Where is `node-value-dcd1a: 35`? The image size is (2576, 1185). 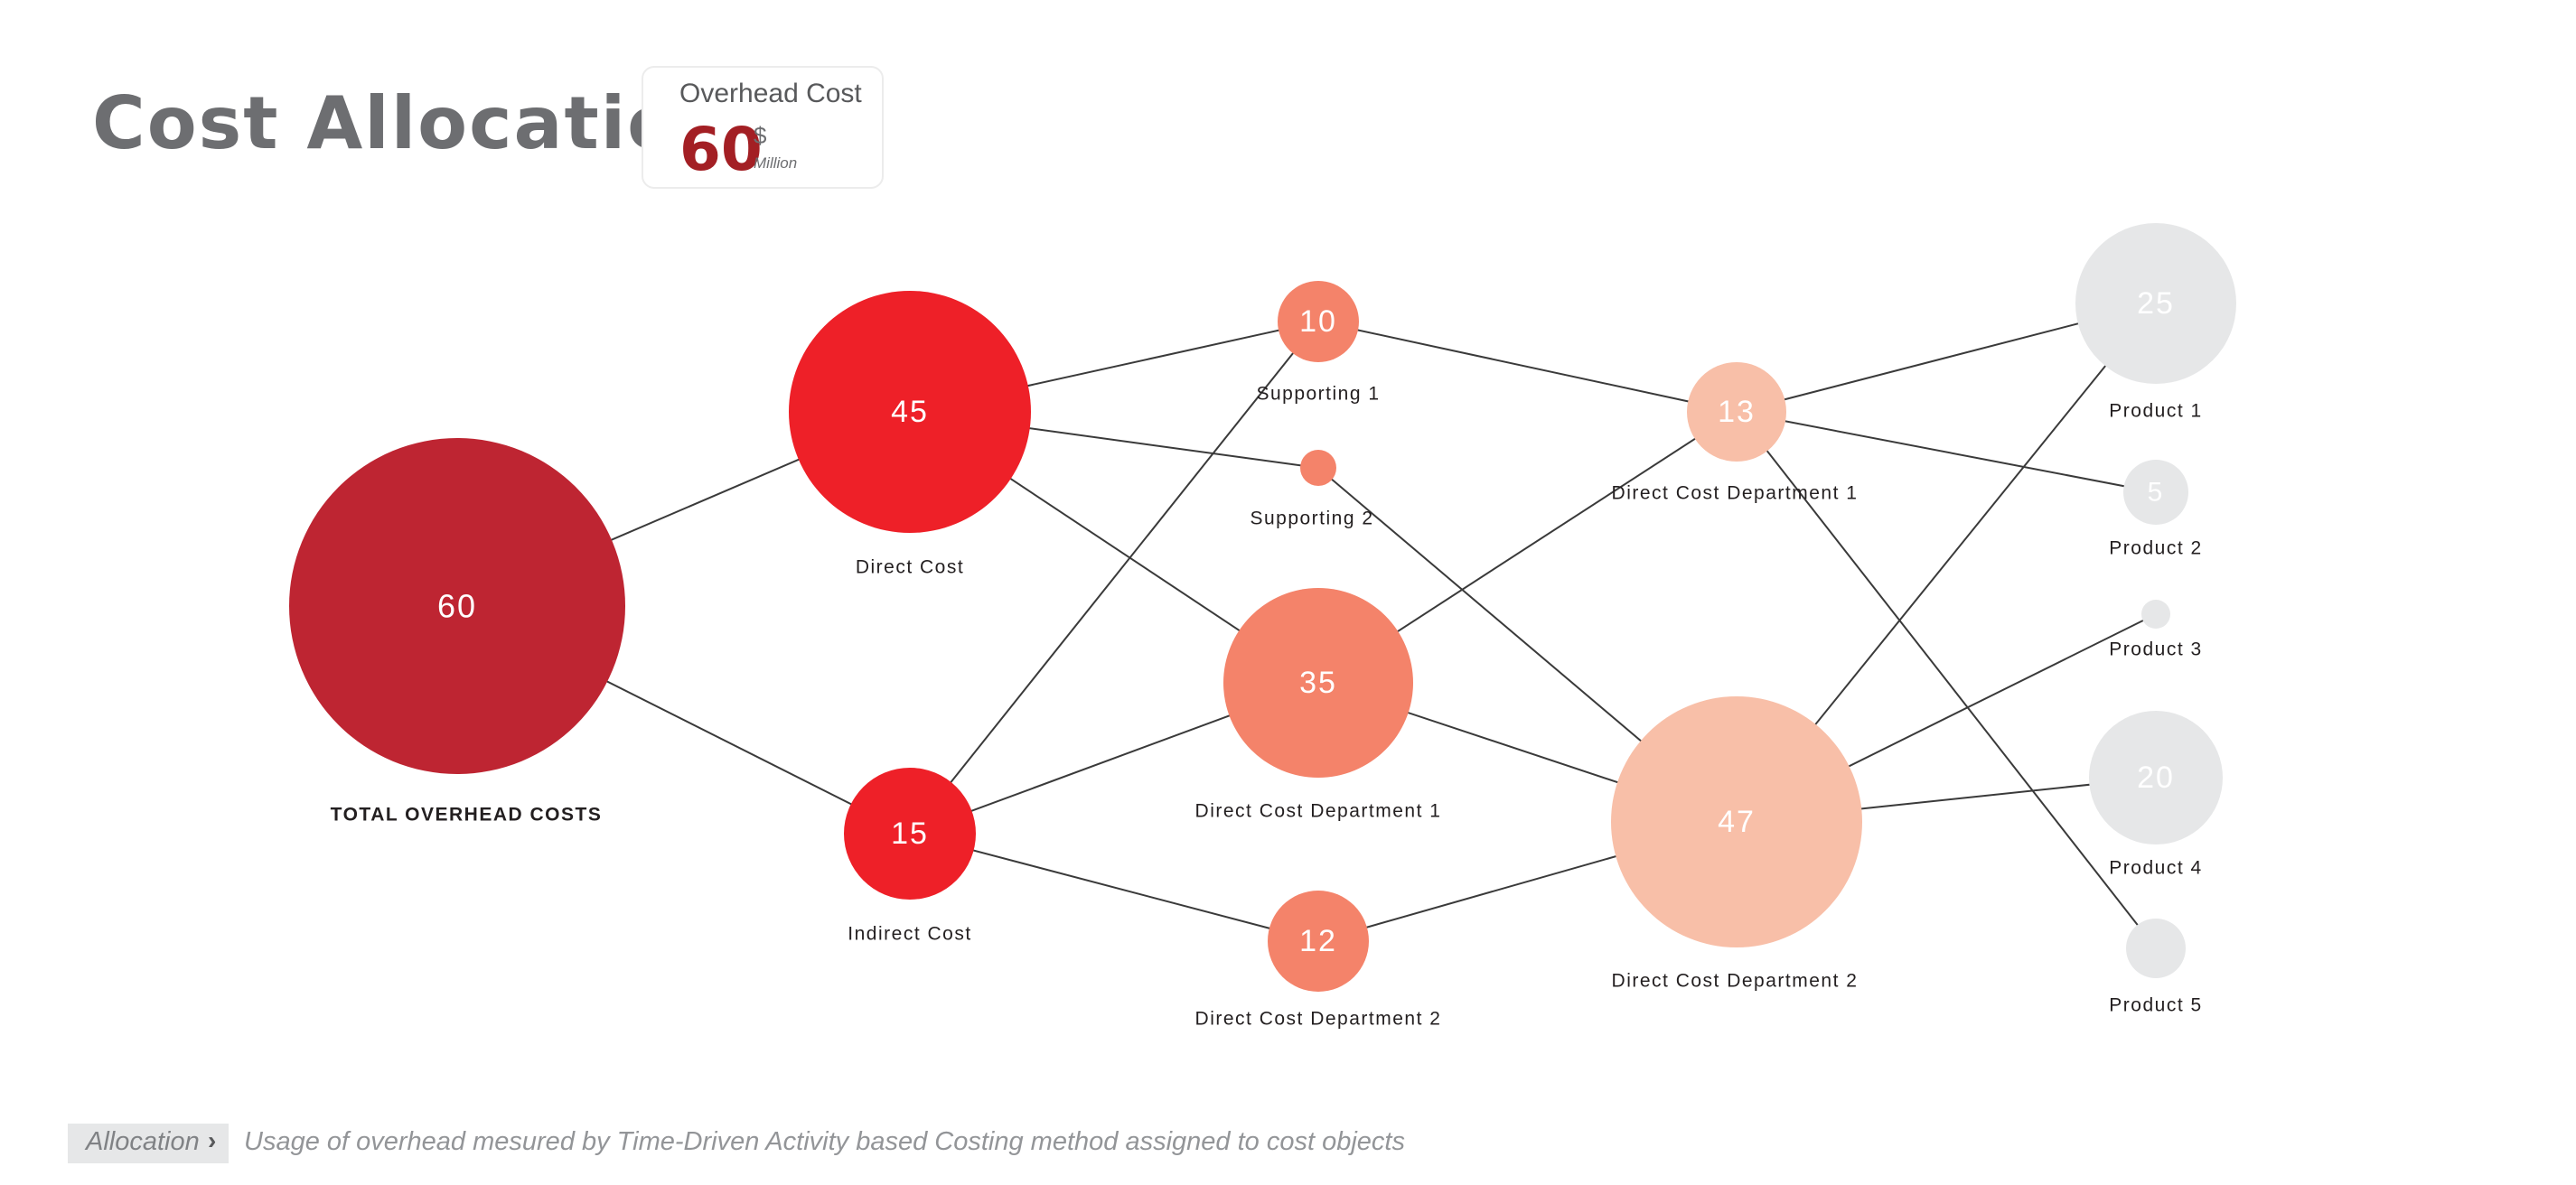
node-value-dcd1a: 35 is located at coordinates (1318, 683).